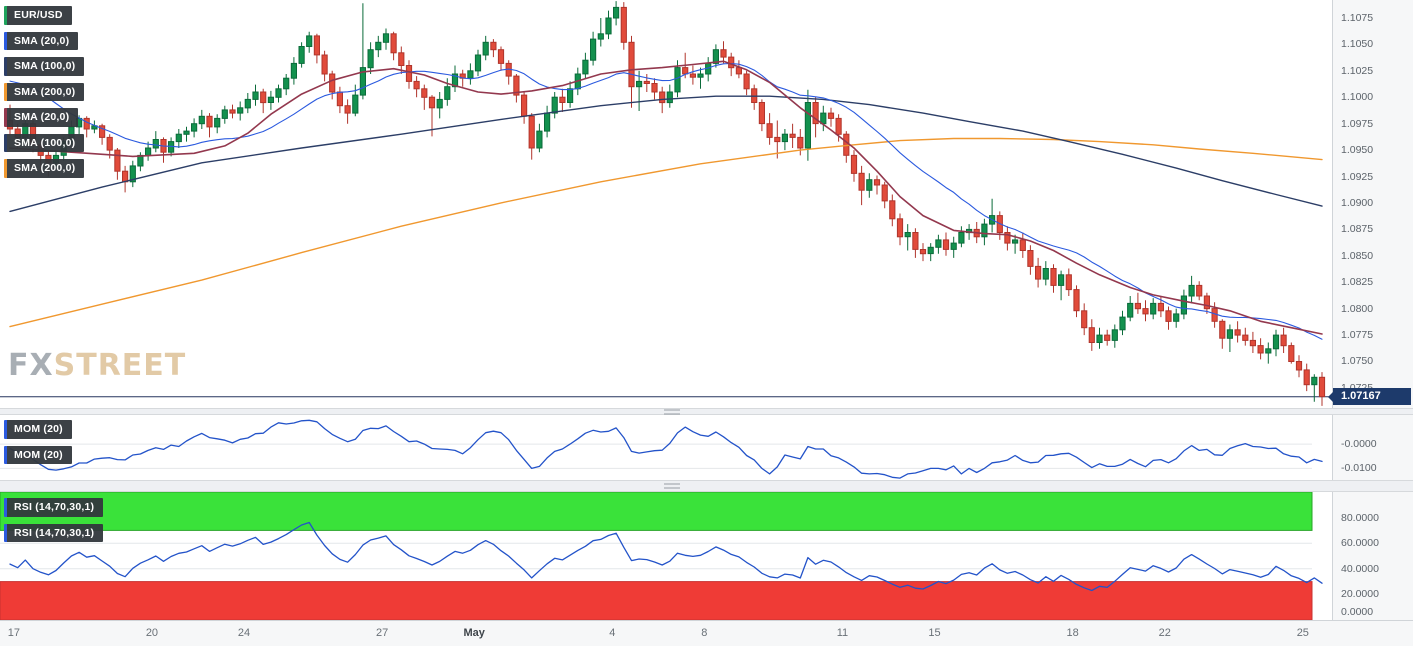 This screenshot has height=646, width=1413. Describe the element at coordinates (706, 486) in the screenshot. I see `panel-divider-rsi` at that location.